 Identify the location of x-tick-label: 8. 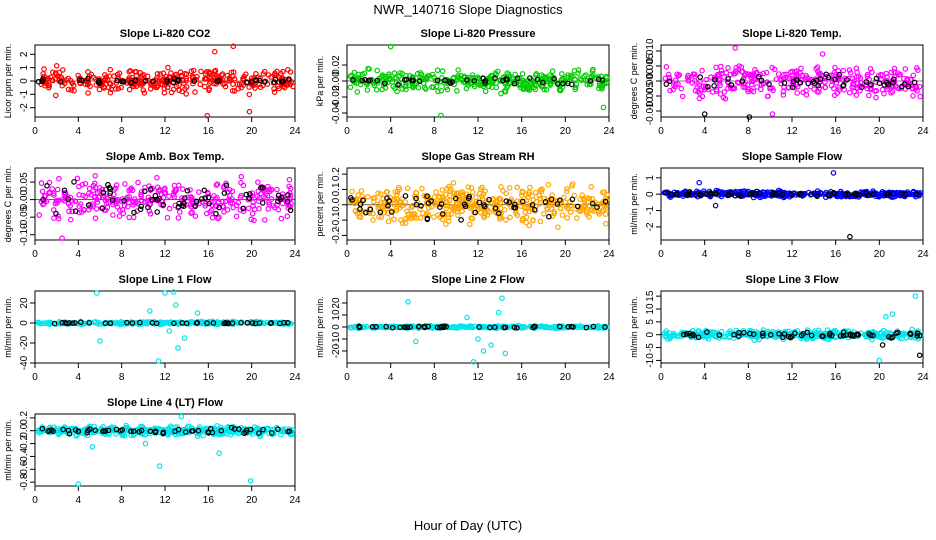
(122, 377).